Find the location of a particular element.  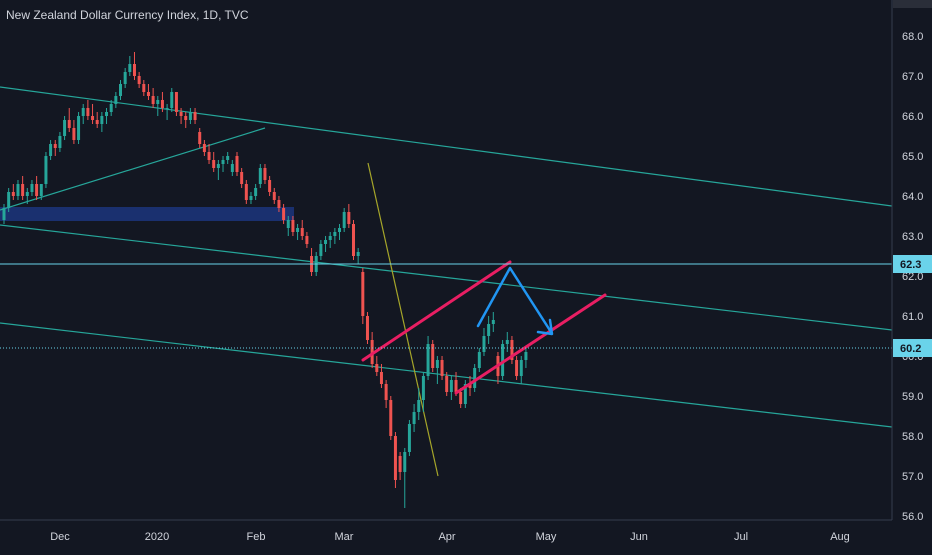

y-tick-label: 59.0 is located at coordinates (912, 397).